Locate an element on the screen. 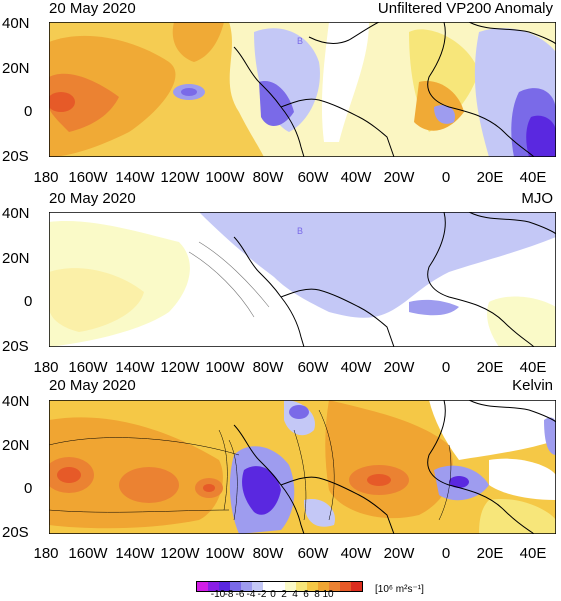 The height and width of the screenshot is (601, 561). colorbar-tick-label: 10 is located at coordinates (328, 594).